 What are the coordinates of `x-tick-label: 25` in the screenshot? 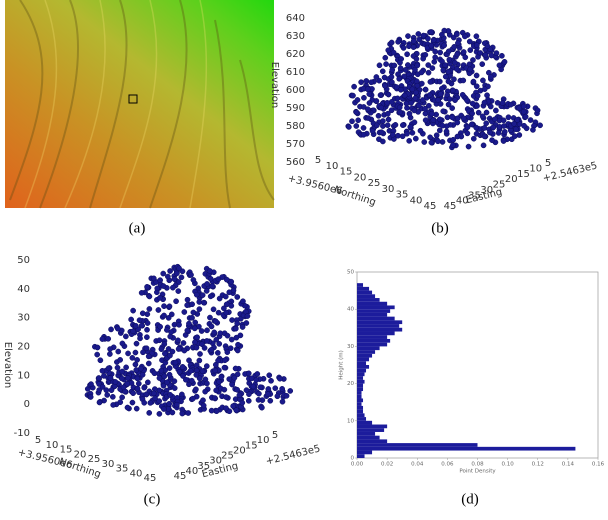 It's located at (94, 459).